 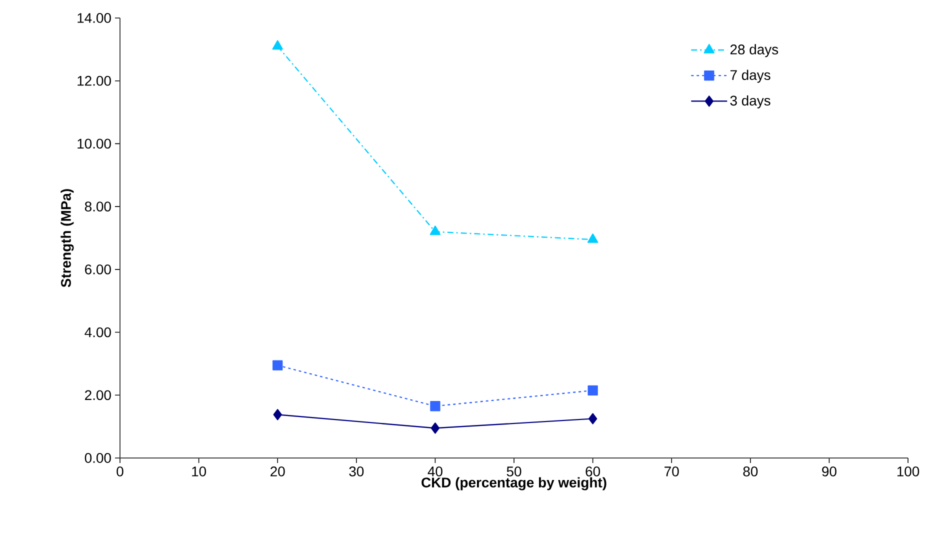 I want to click on x-axis-title: CKD (percentage by weight), so click(x=514, y=483).